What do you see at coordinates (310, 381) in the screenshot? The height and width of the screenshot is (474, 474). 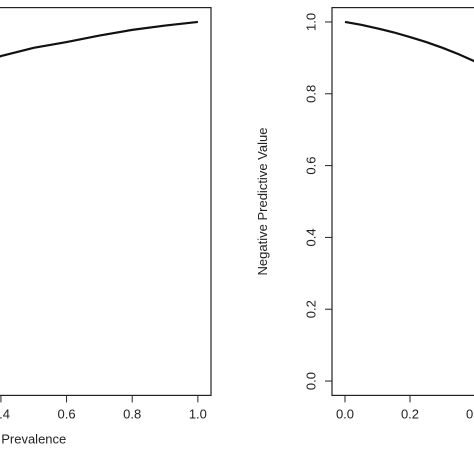 I see `y-tick-label: 0.0` at bounding box center [310, 381].